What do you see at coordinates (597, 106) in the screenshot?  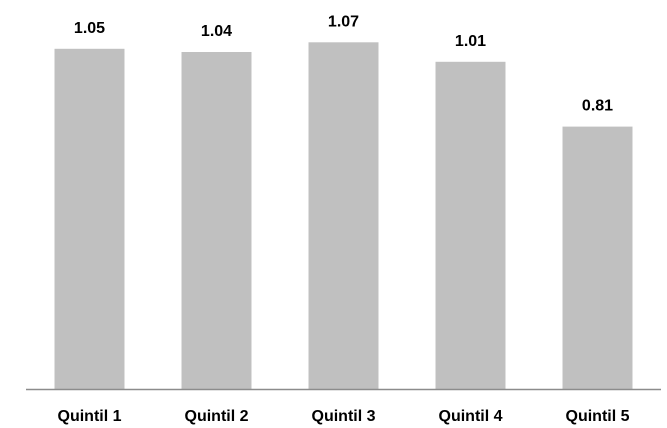 I see `value-label-5: 0.81` at bounding box center [597, 106].